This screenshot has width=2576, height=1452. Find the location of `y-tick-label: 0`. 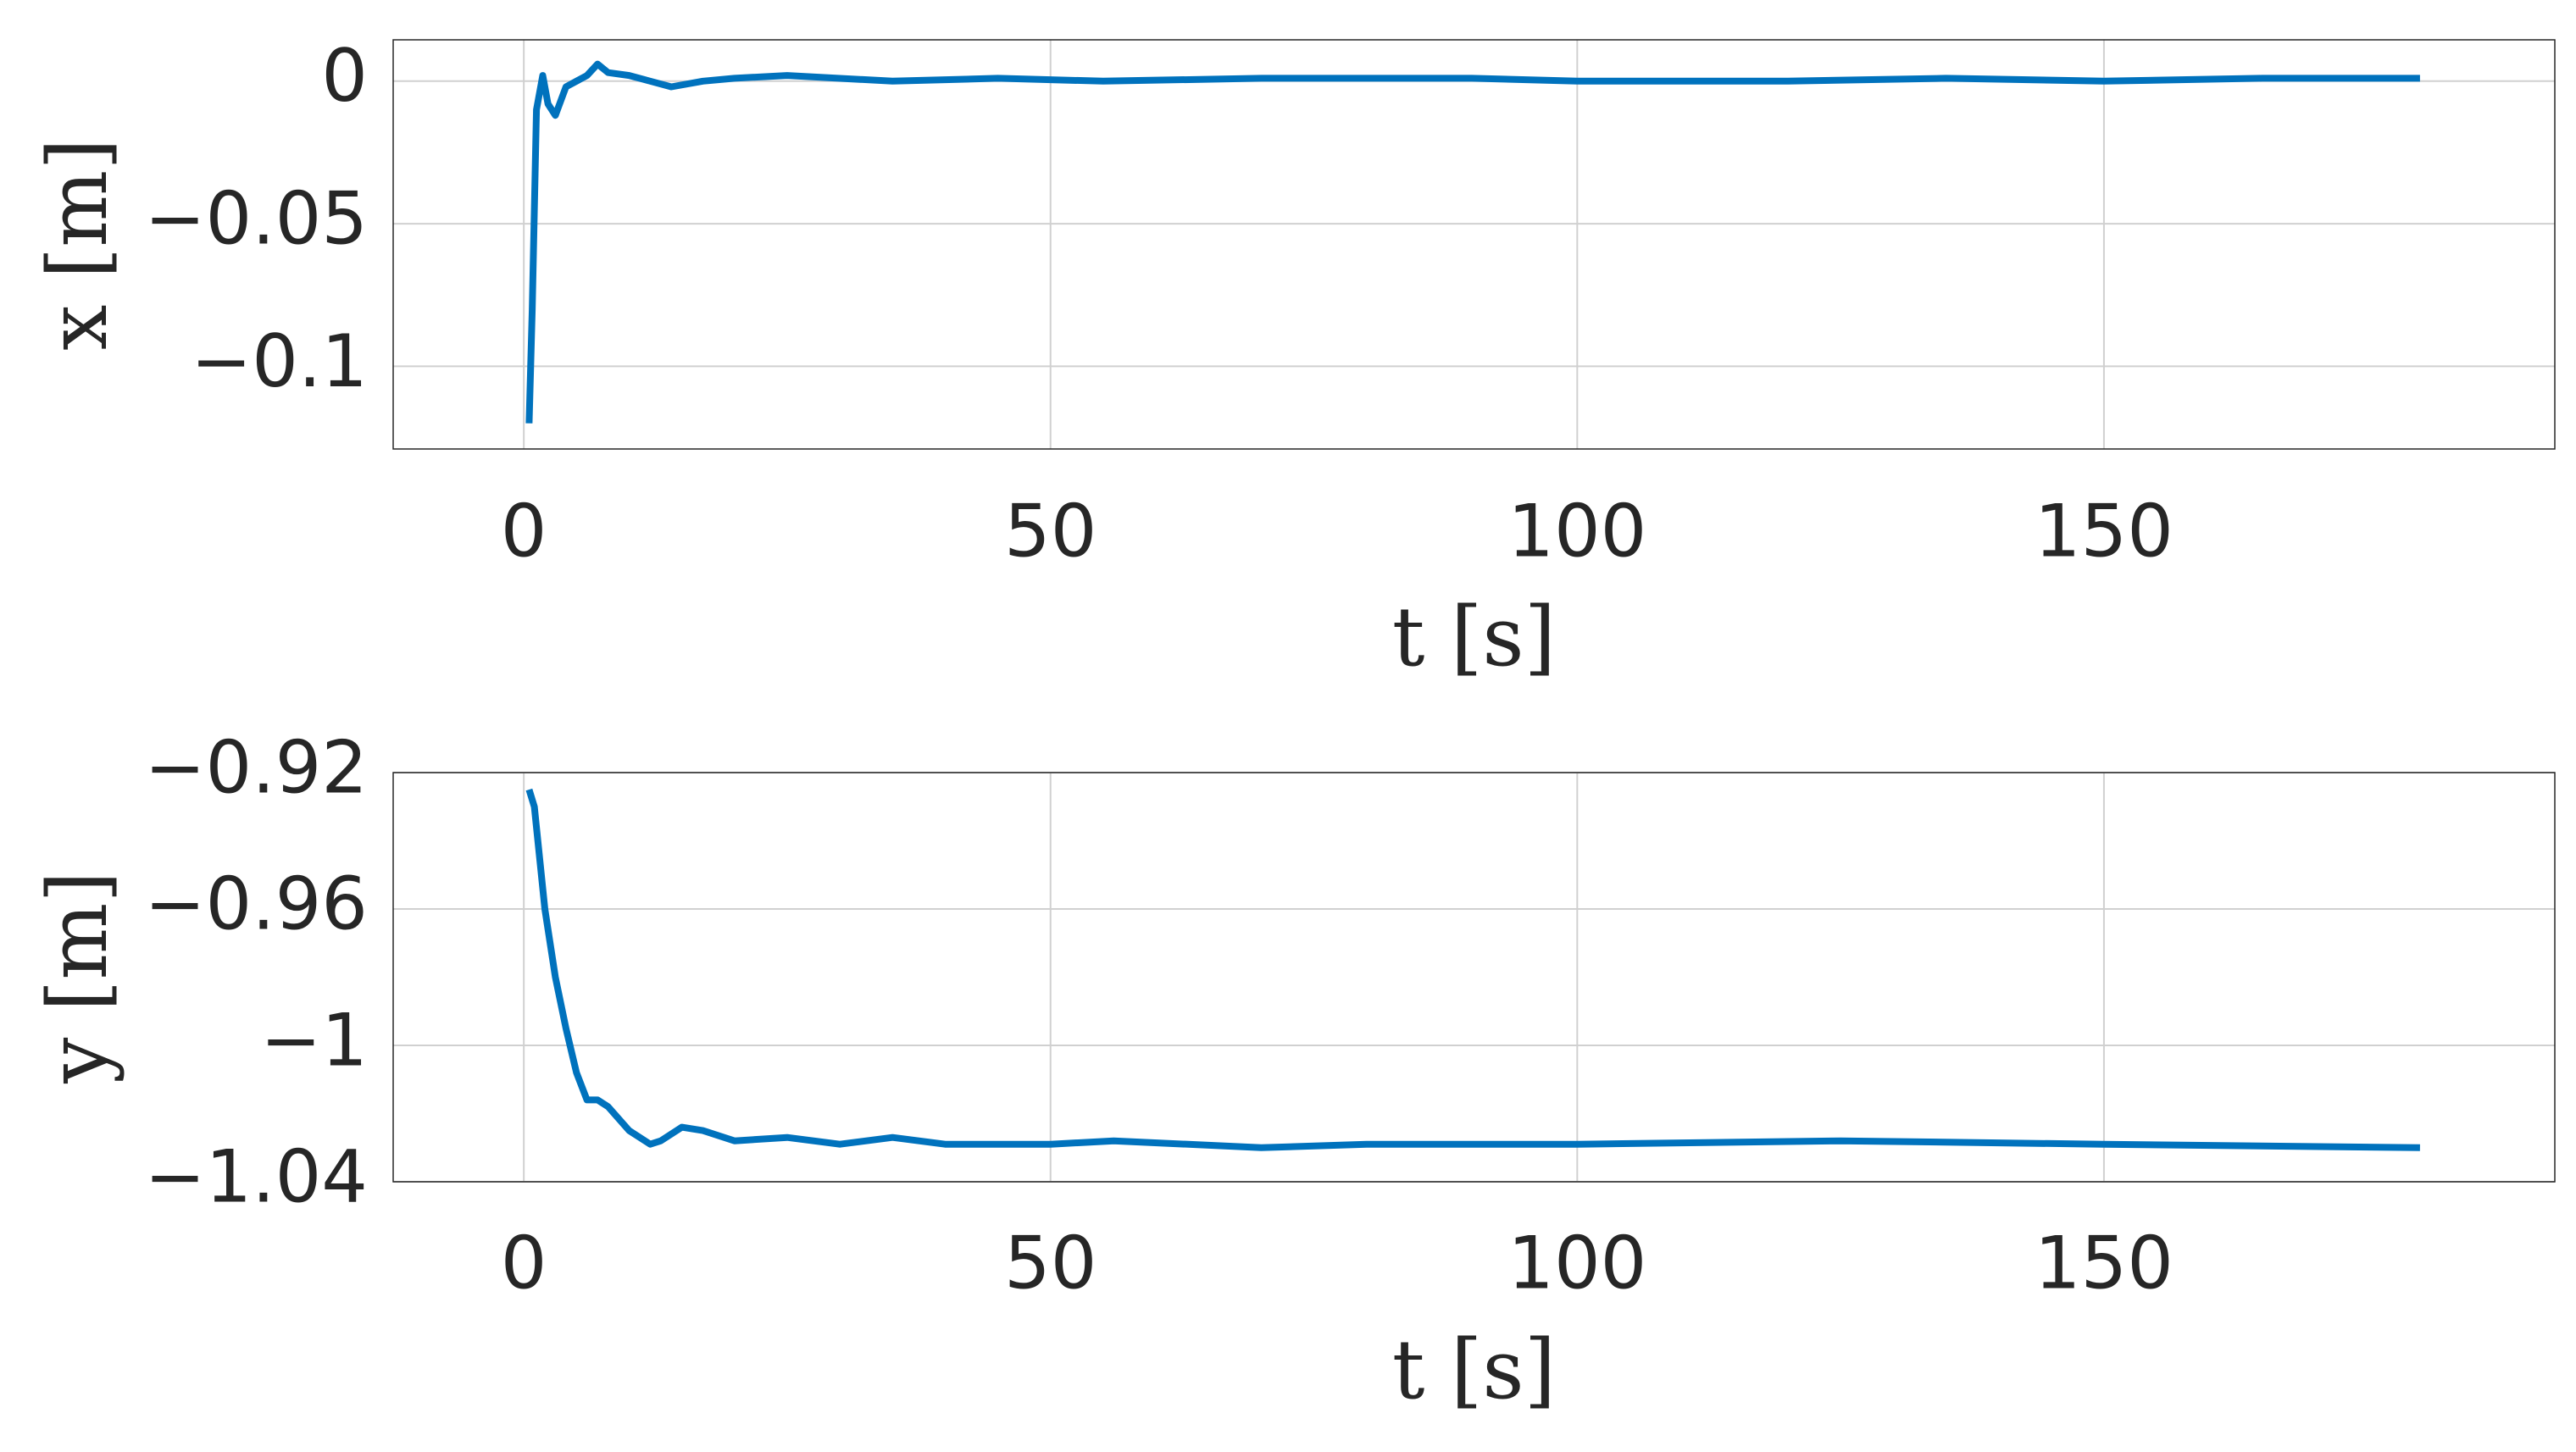

y-tick-label: 0 is located at coordinates (344, 76).